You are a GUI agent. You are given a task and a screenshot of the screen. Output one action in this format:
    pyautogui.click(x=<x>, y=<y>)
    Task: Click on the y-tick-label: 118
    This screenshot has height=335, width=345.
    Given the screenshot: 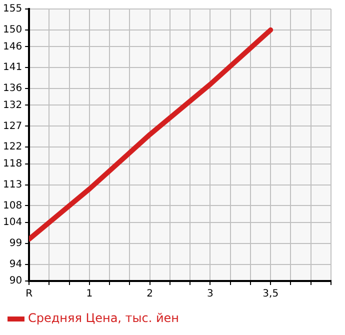 What is the action you would take?
    pyautogui.click(x=12, y=164)
    